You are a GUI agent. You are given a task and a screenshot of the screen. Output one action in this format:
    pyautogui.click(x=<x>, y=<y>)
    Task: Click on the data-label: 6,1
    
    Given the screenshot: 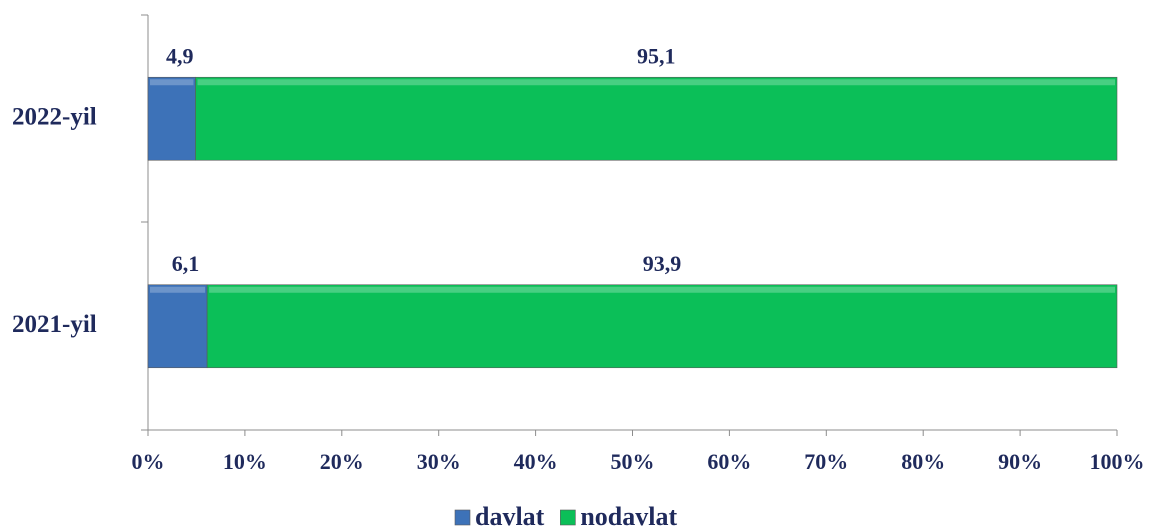 What is the action you would take?
    pyautogui.click(x=186, y=263)
    